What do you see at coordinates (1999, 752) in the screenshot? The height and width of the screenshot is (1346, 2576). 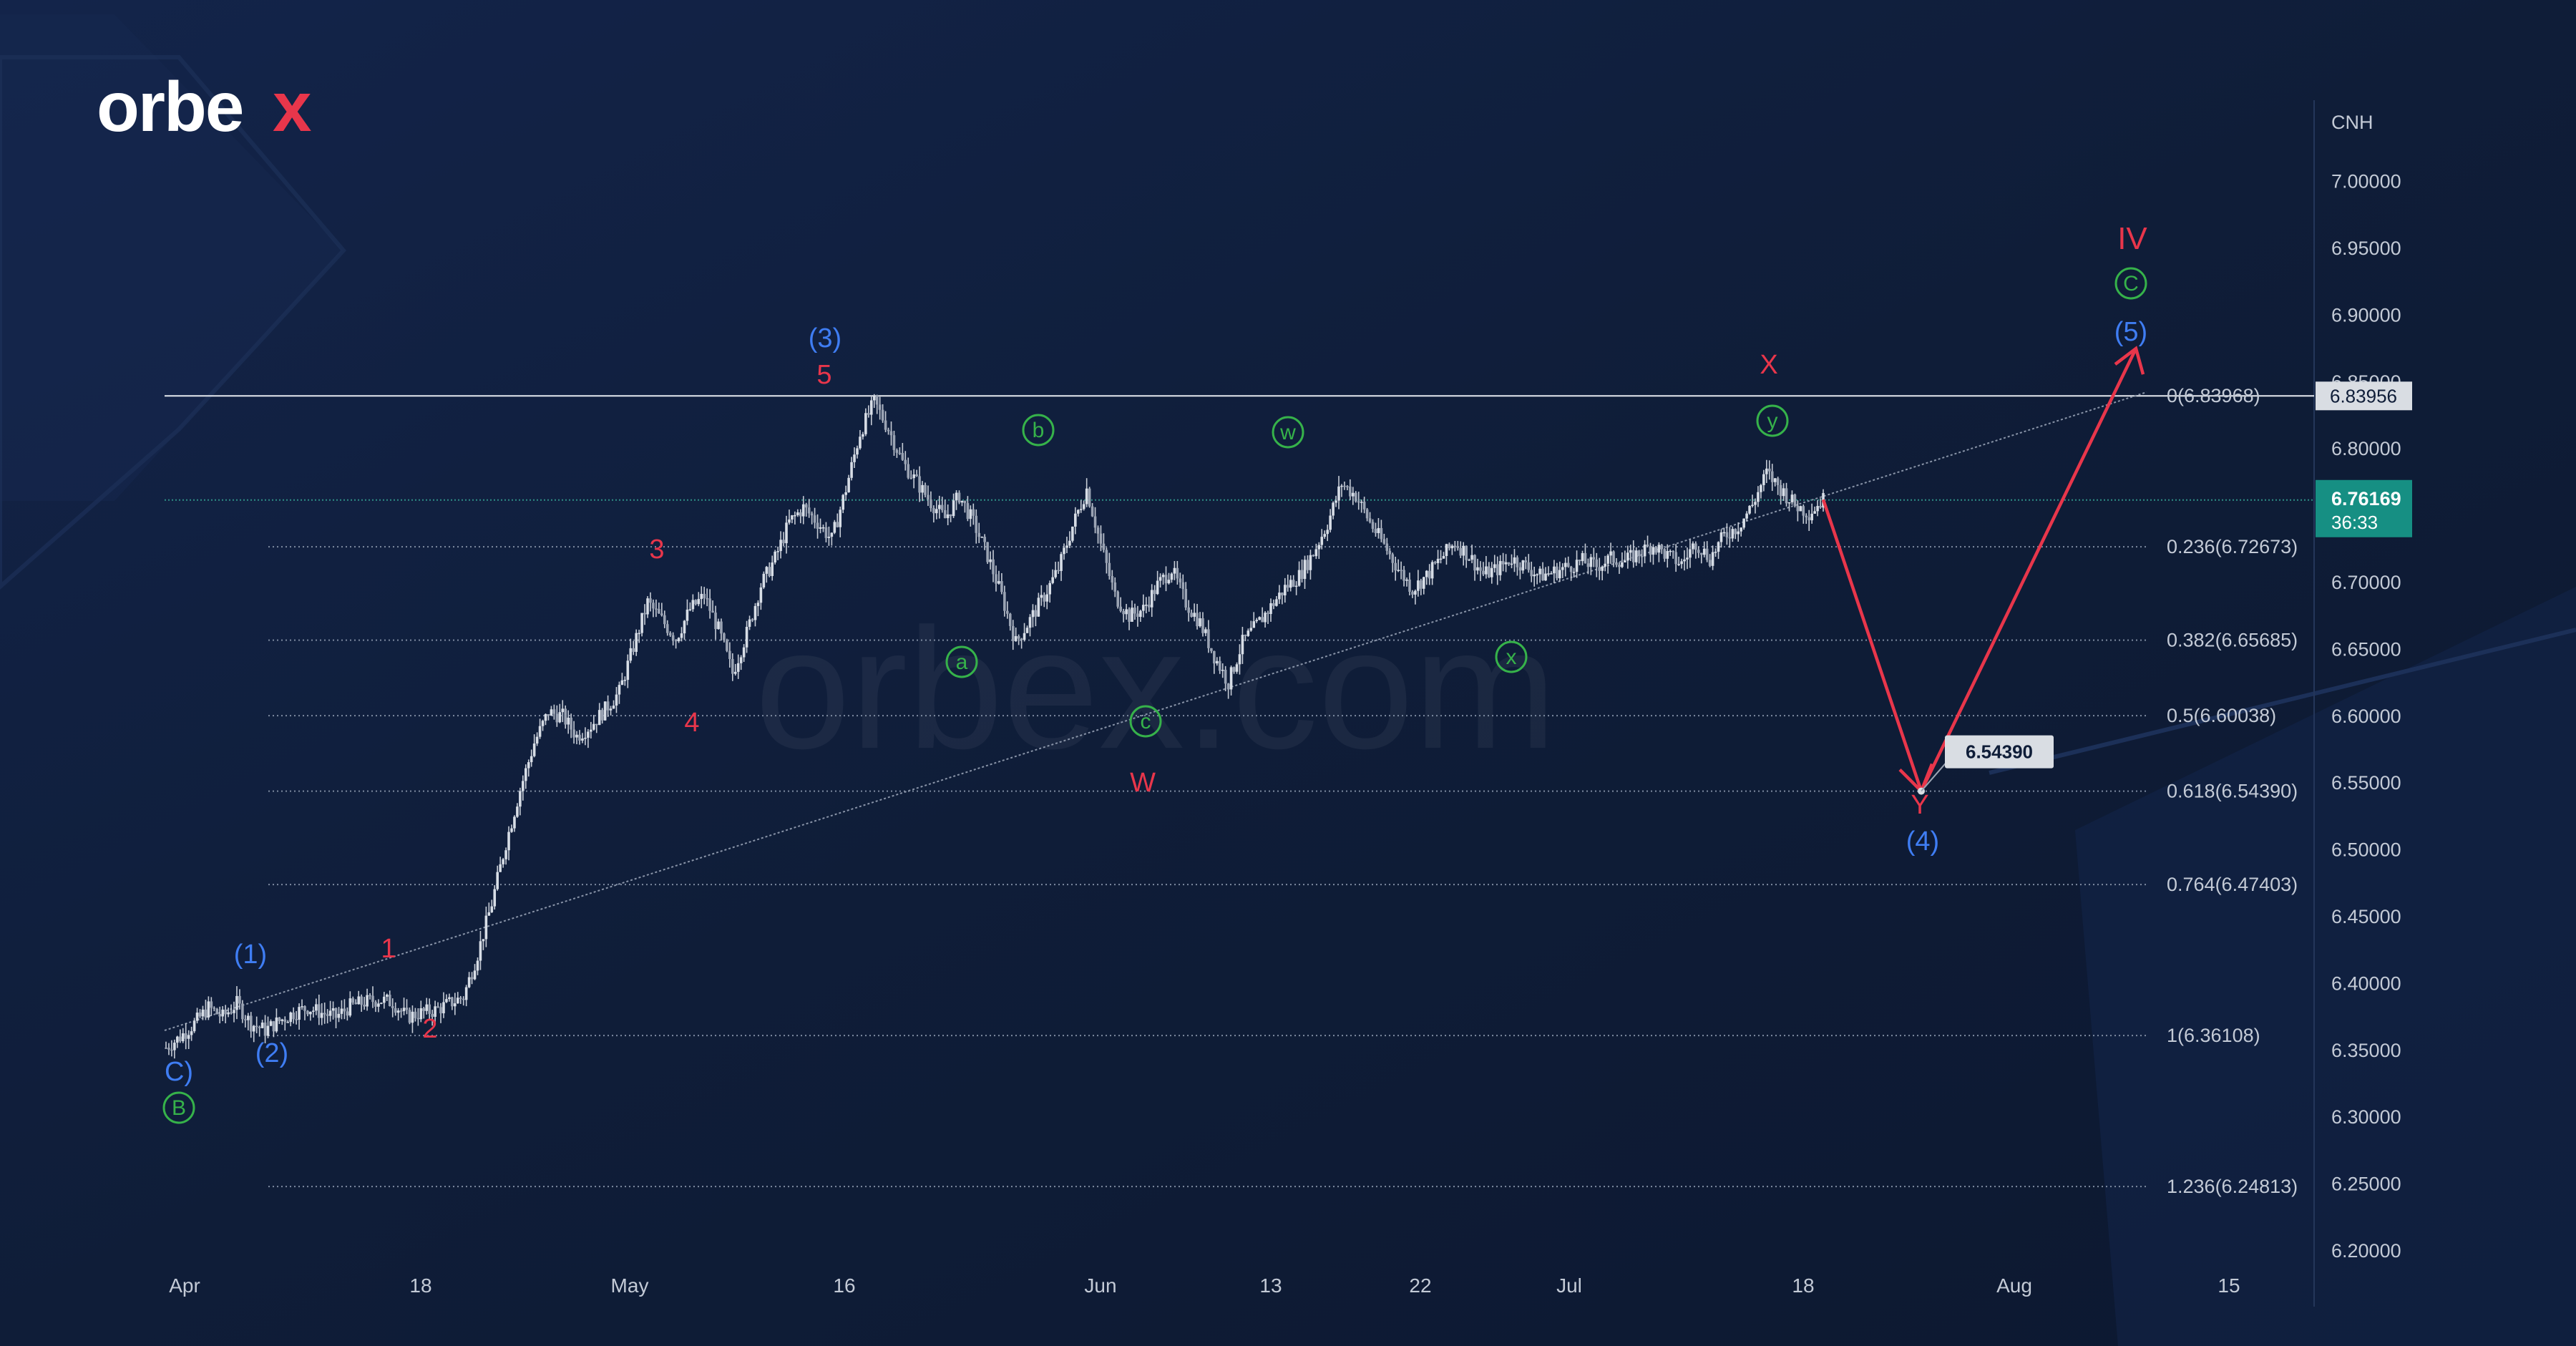 I see `target-callout-label: 6.54390` at bounding box center [1999, 752].